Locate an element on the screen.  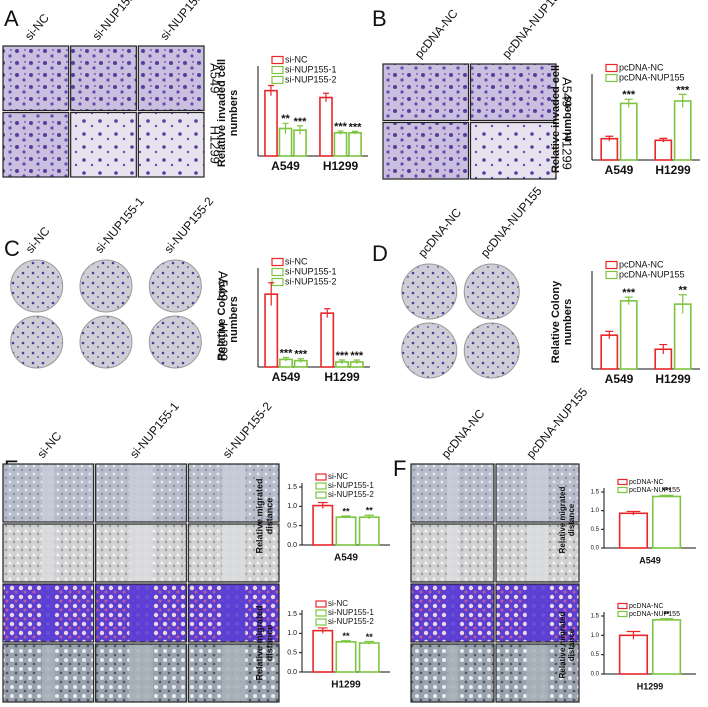
y-axis-label: Relative invaded cell is located at coordinates (556, 119).